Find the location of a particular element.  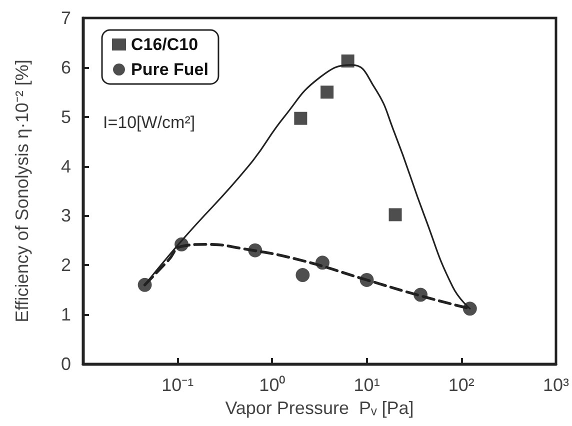

x-tick-label: 10³ is located at coordinates (556, 385).